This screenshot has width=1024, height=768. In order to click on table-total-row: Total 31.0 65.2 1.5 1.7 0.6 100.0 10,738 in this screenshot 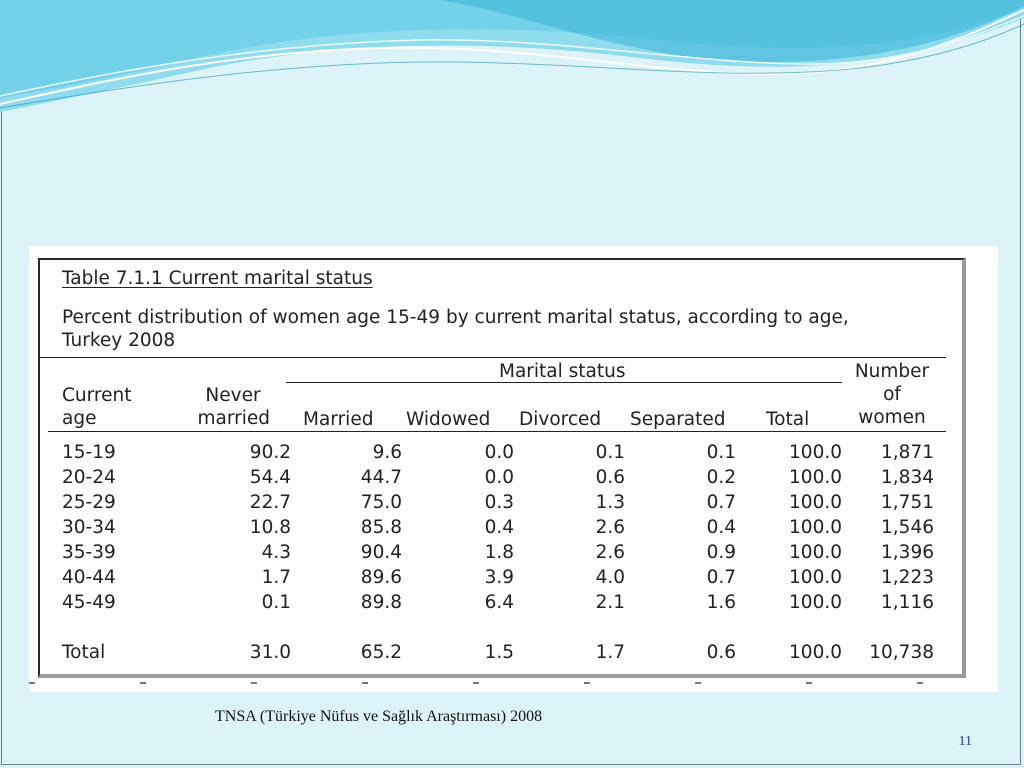, I will do `click(501, 654)`.